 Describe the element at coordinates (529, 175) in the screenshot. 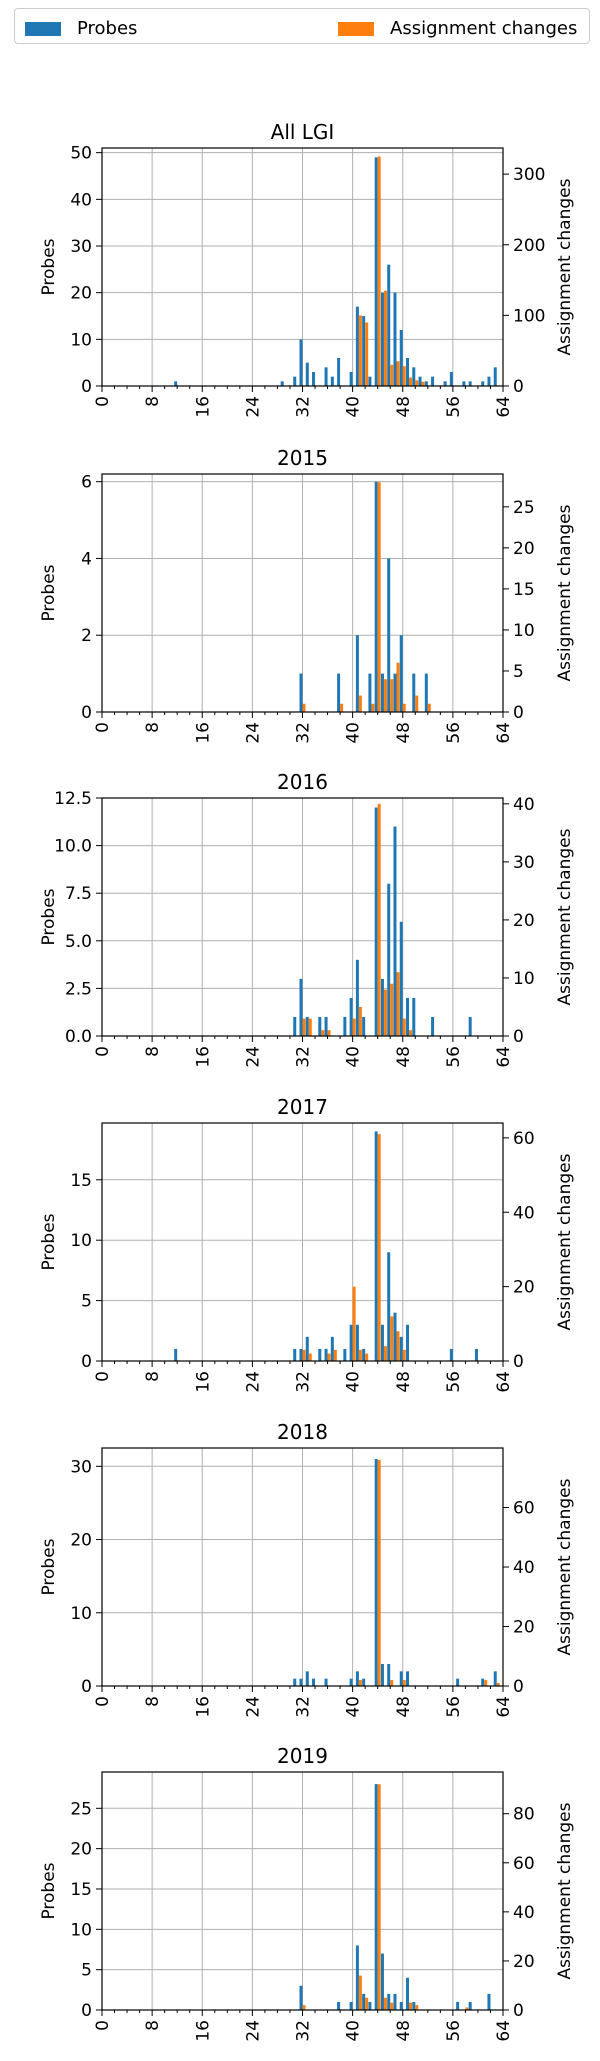

I see `y2-tick-label: 300` at that location.